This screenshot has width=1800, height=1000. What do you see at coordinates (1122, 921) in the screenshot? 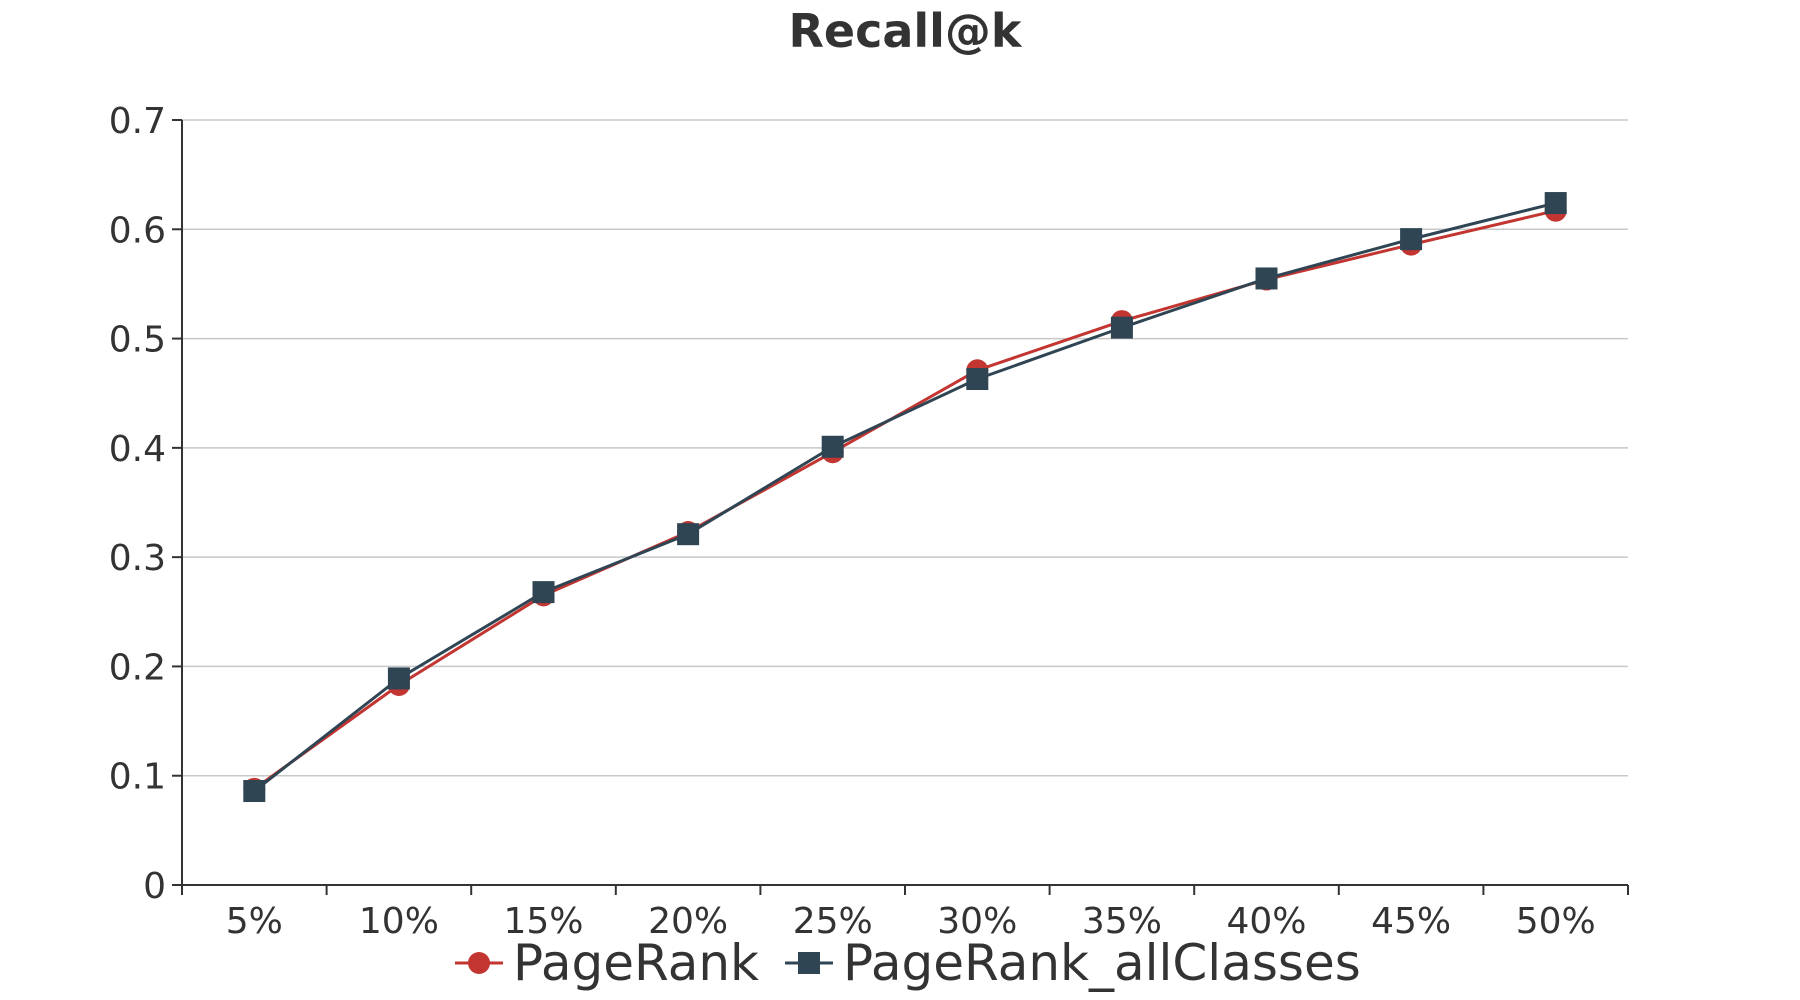
I see `x-tick-label: 35%` at bounding box center [1122, 921].